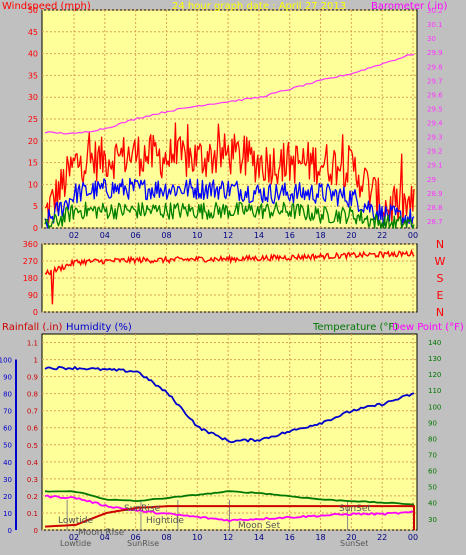  I want to click on rainfall-tick: 0.5, so click(32, 446).